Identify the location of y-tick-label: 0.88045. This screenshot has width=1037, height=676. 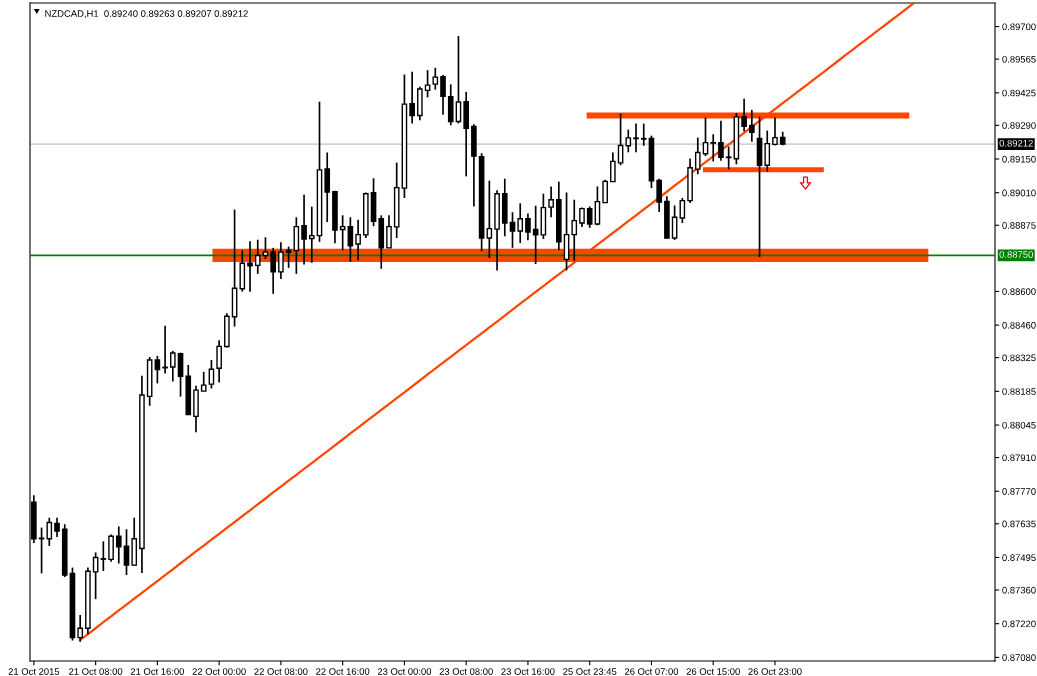
(1019, 425).